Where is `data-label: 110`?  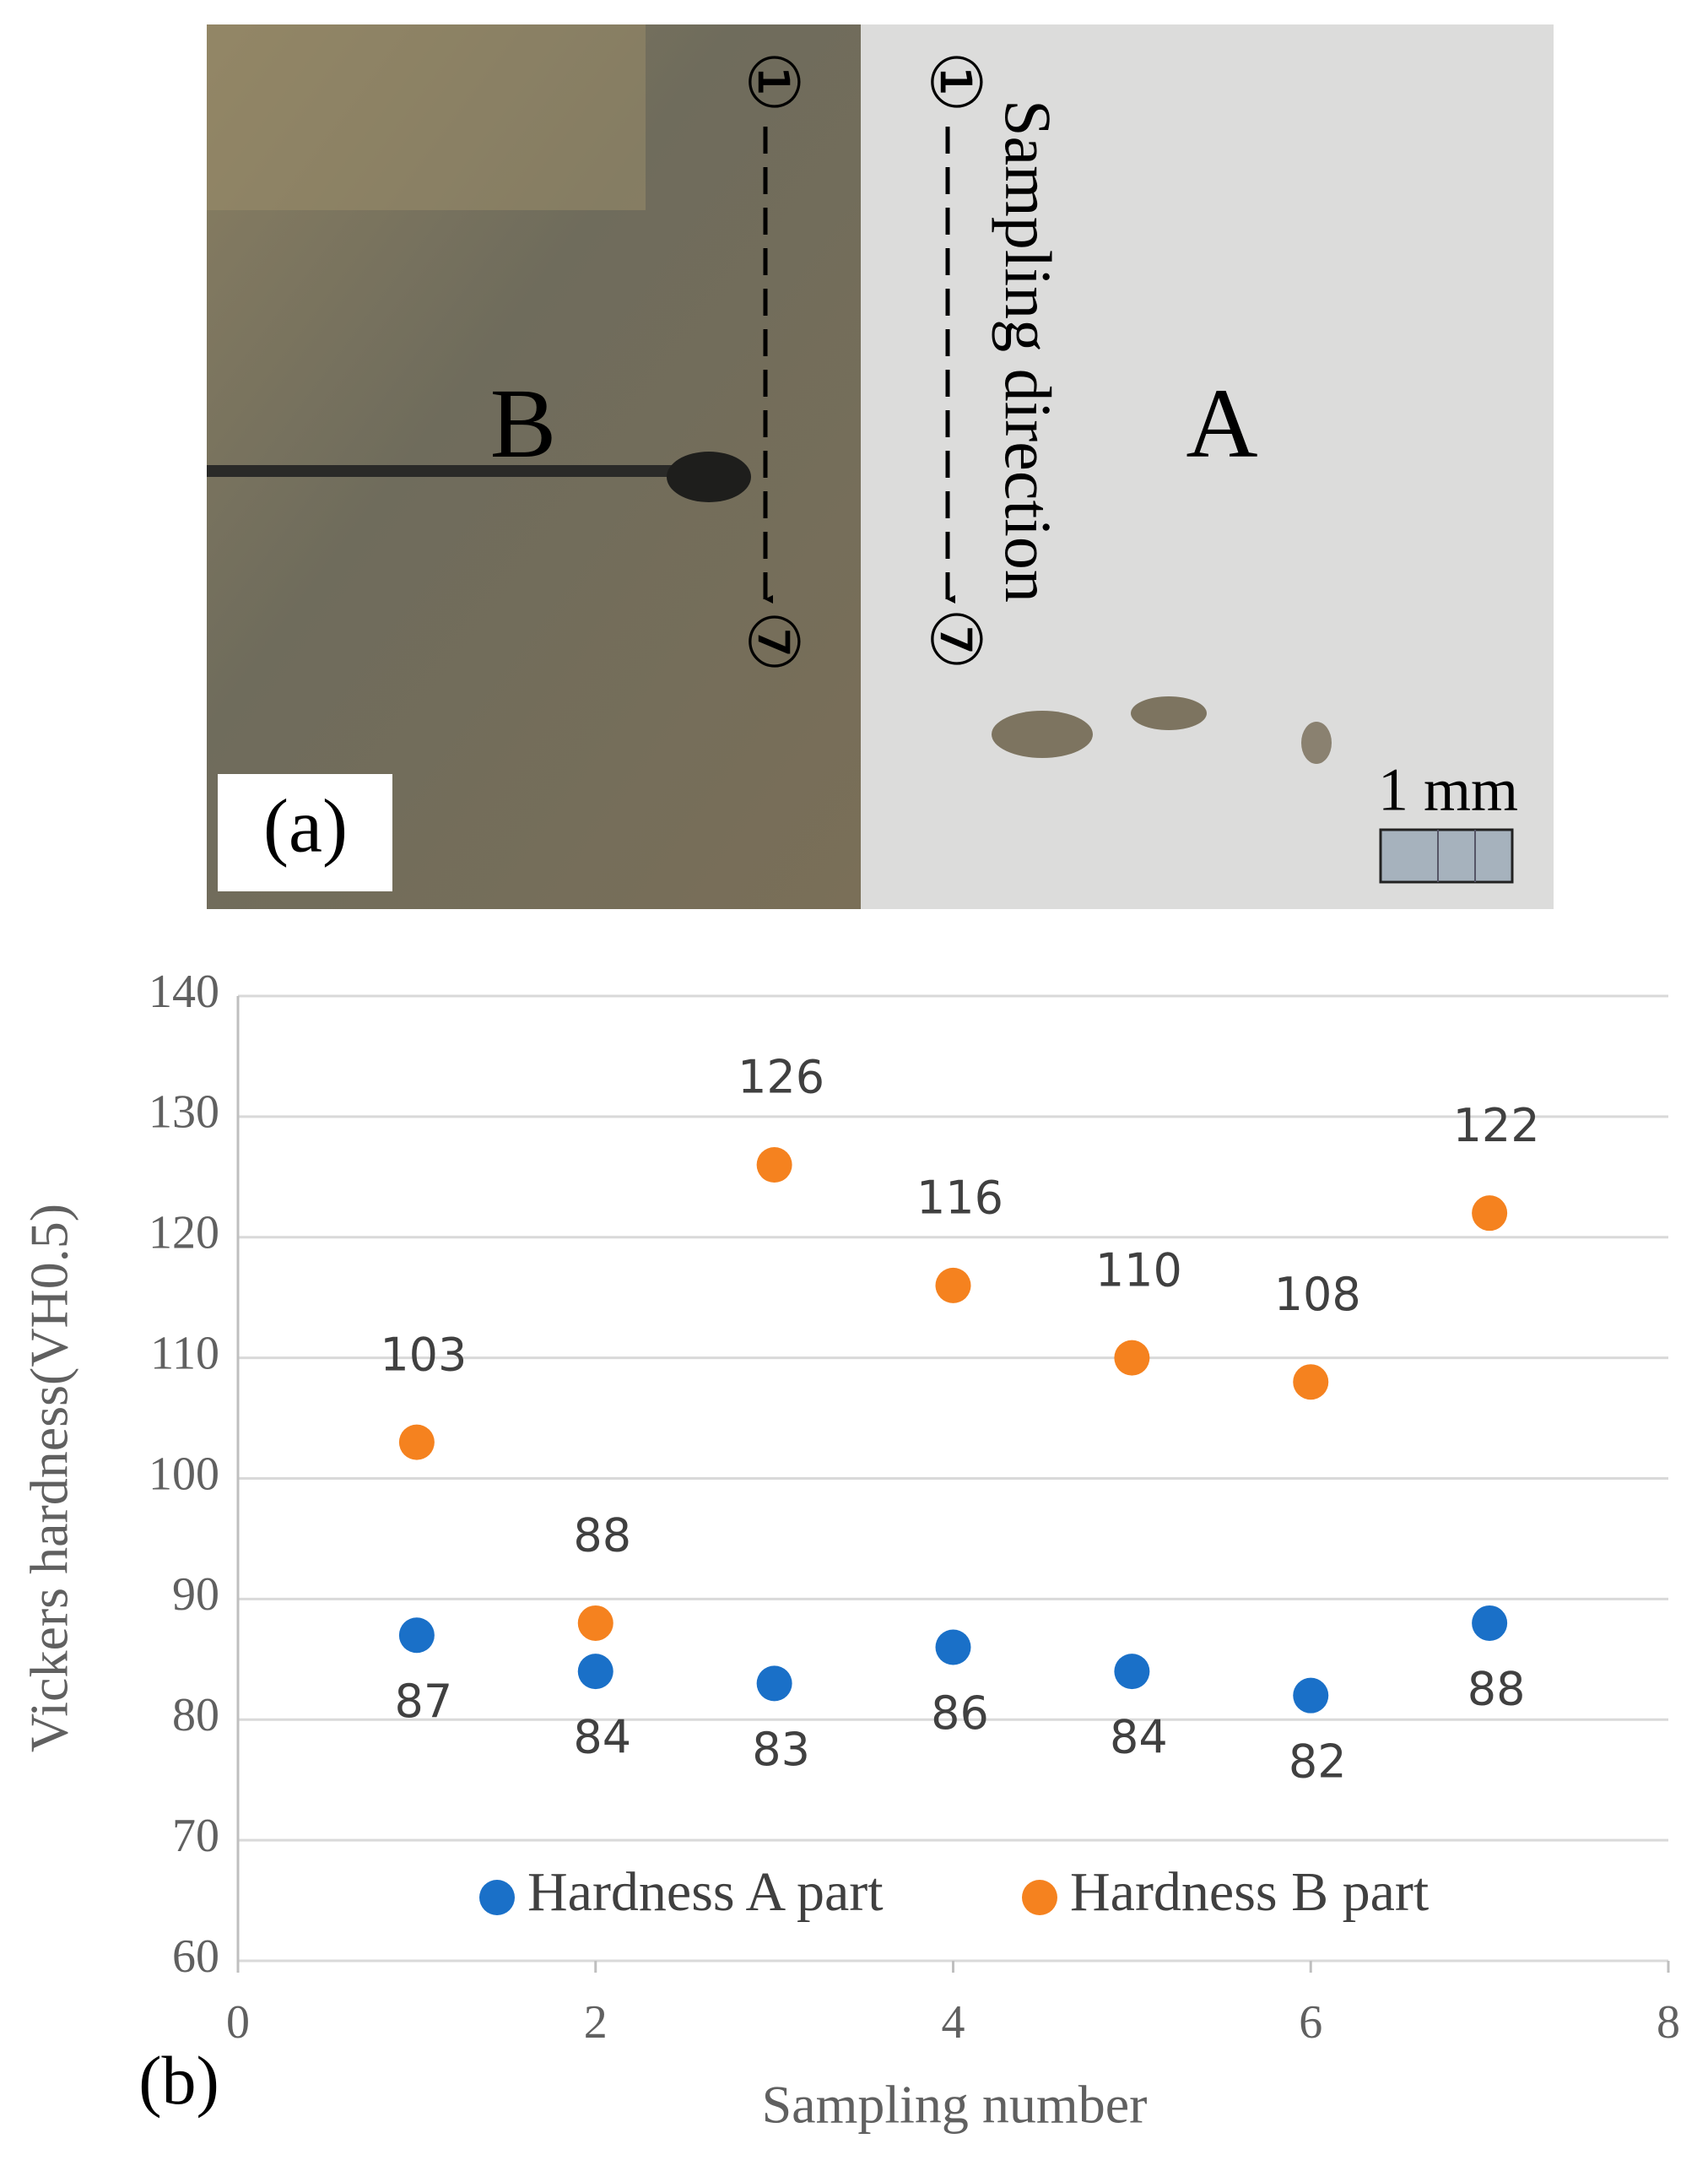 data-label: 110 is located at coordinates (1138, 1270).